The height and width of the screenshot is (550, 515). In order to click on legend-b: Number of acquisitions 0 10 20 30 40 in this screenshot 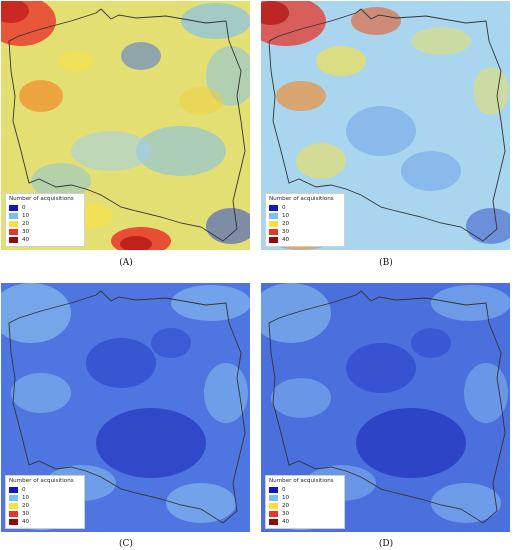, I will do `click(305, 220)`.